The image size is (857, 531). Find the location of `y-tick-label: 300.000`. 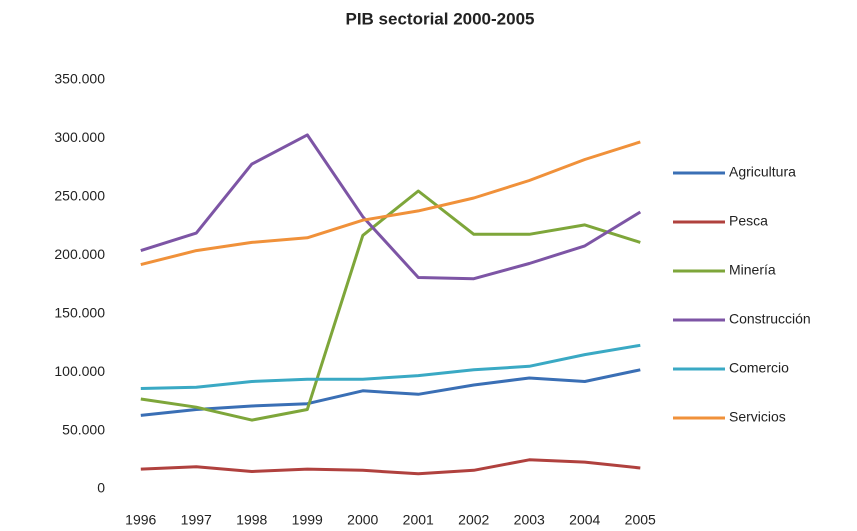

y-tick-label: 300.000 is located at coordinates (79, 137).